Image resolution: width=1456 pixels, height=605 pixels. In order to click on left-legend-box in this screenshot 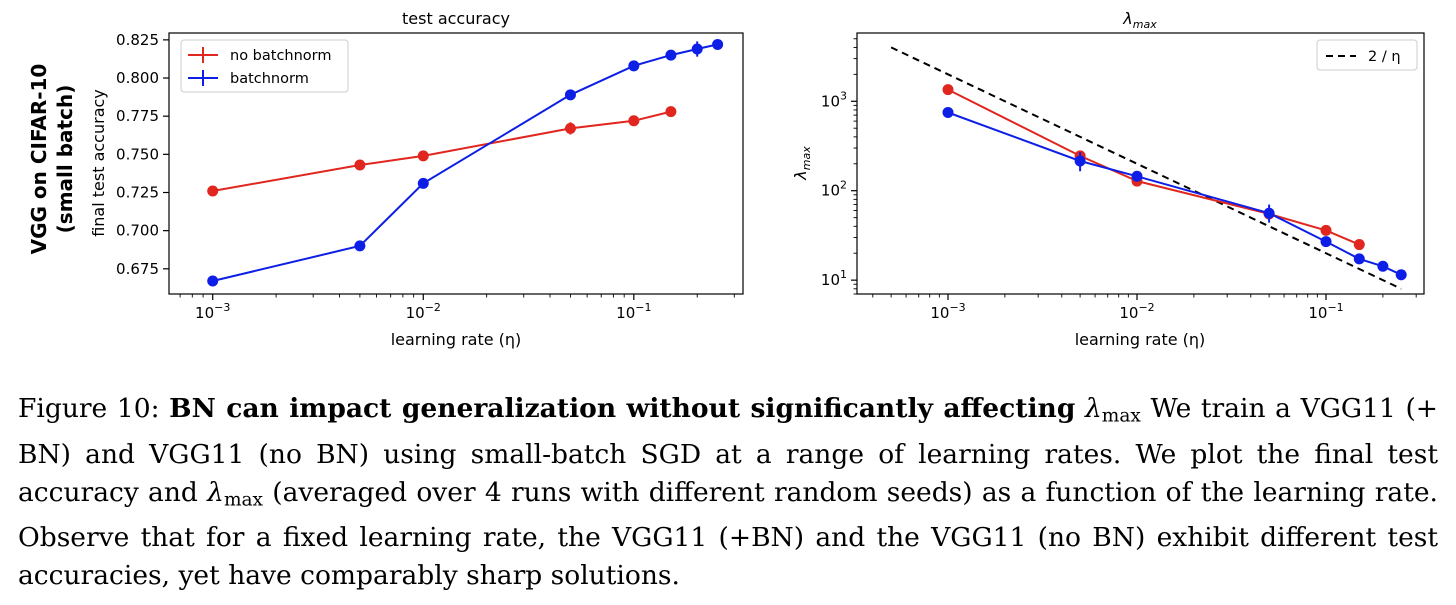, I will do `click(264, 66)`.